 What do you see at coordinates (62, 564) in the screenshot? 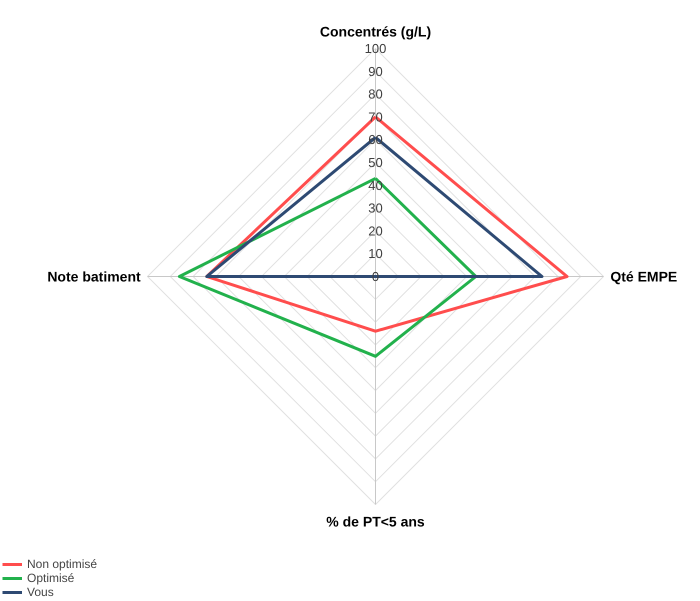
I see `legend-label: Non optimisé` at bounding box center [62, 564].